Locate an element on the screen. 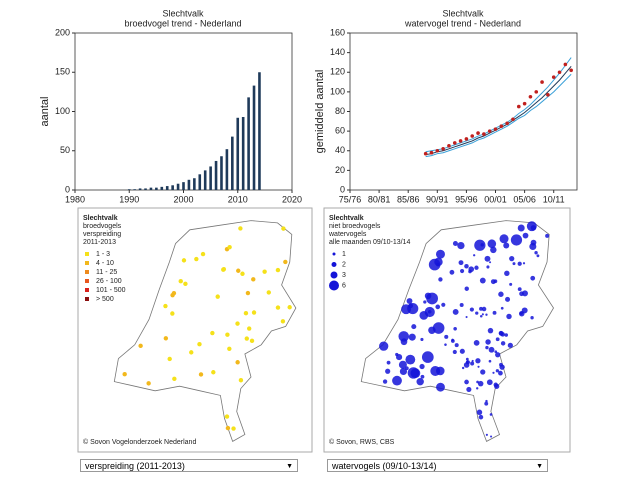 The height and width of the screenshot is (478, 638). y-tick-label: 0 is located at coordinates (342, 189).